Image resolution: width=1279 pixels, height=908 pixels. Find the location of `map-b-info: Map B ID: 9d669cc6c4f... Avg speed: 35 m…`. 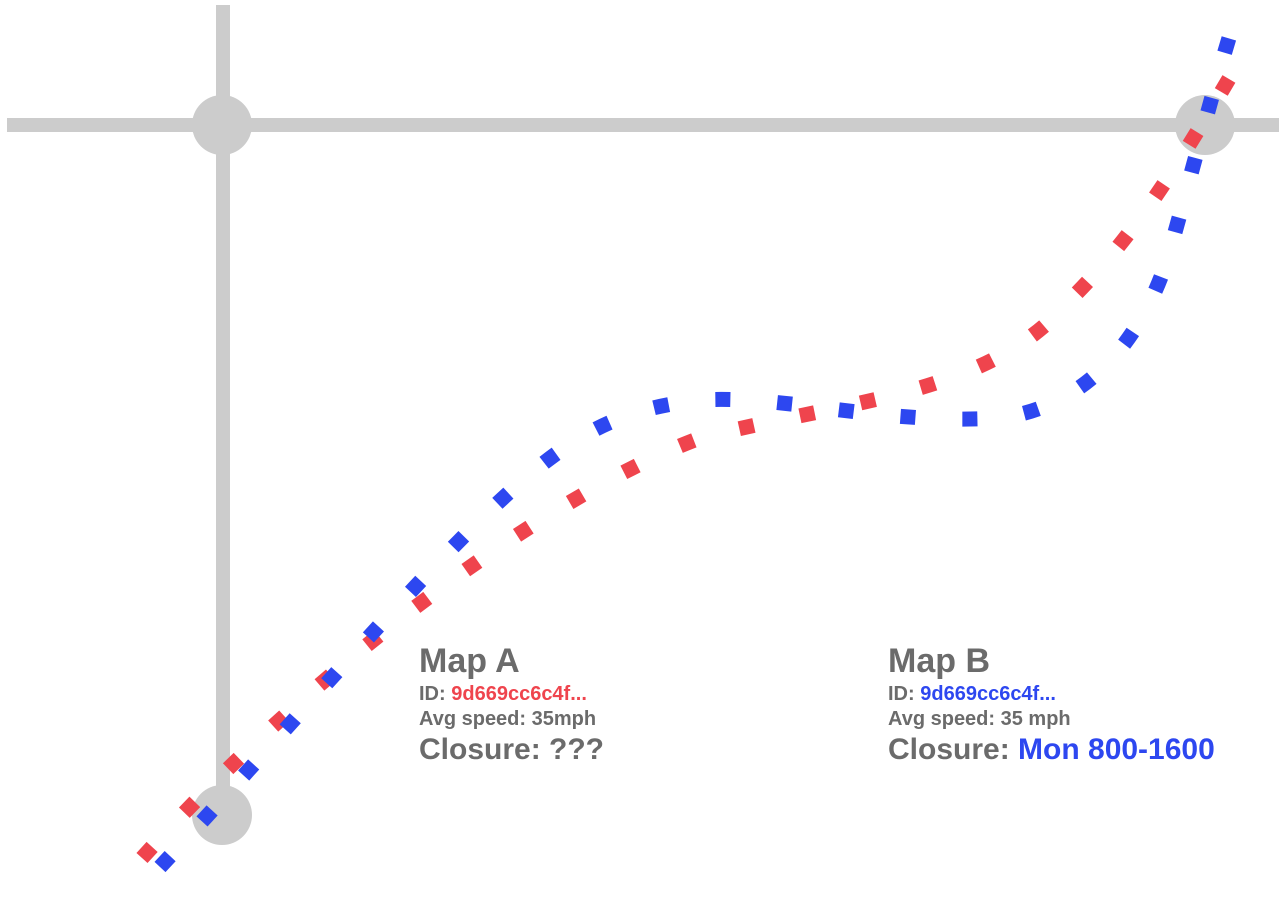

map-b-info: Map B ID: 9d669cc6c4f... Avg speed: 35 m… is located at coordinates (1051, 704).